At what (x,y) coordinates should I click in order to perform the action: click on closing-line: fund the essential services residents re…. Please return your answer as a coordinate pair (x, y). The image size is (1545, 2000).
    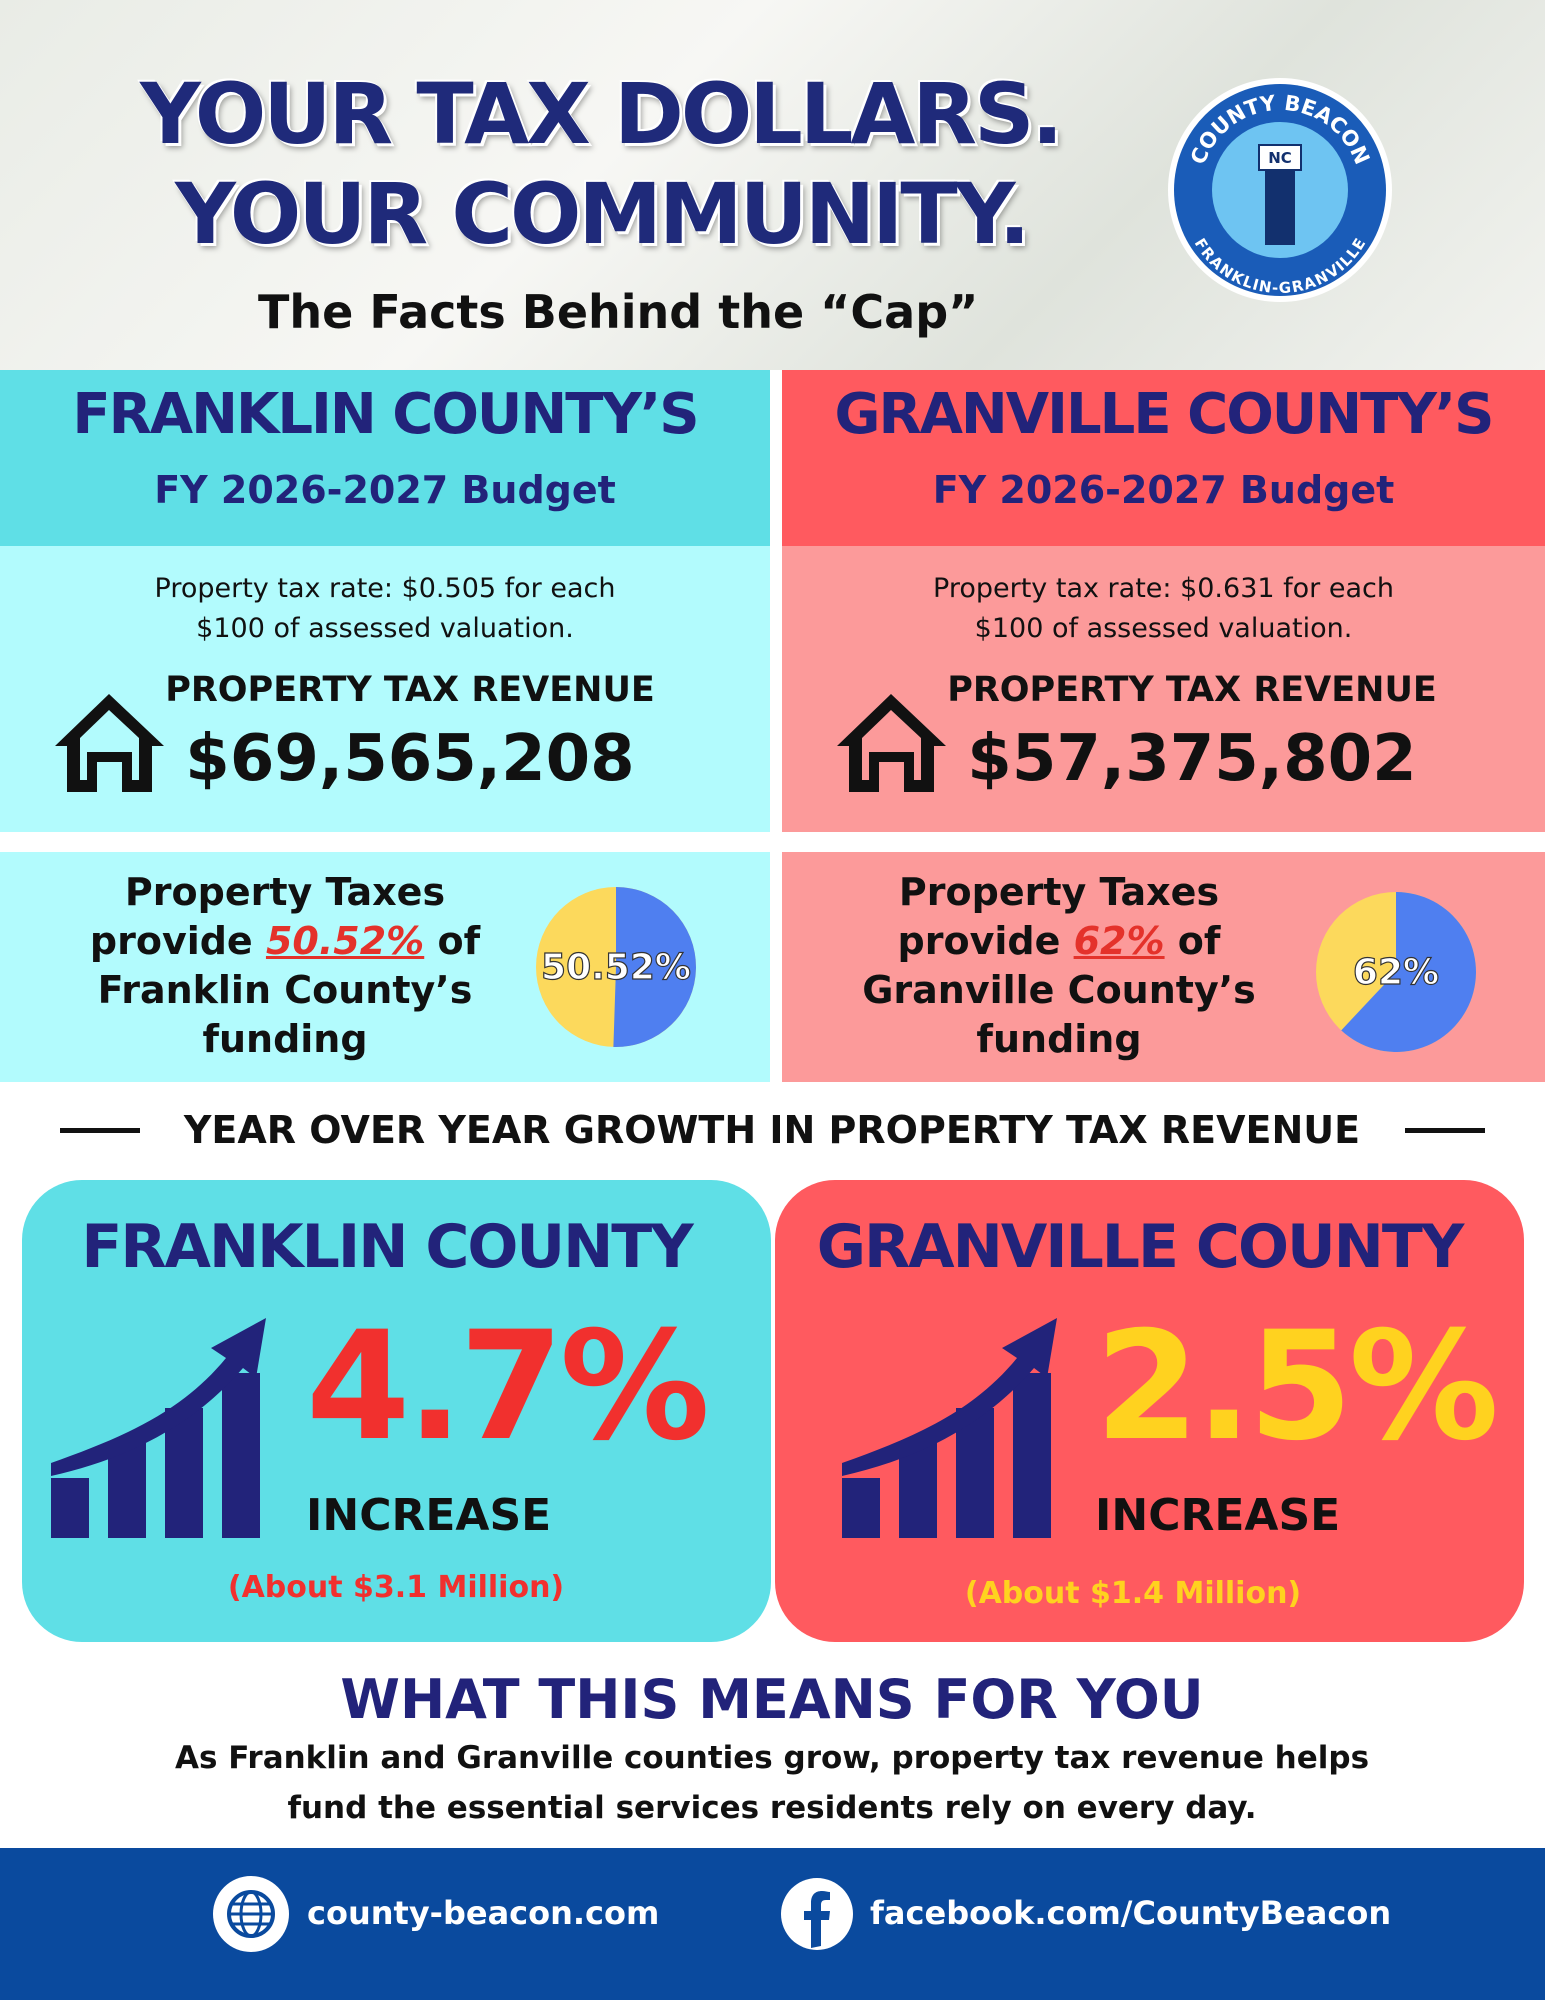
    Looking at the image, I should click on (772, 1808).